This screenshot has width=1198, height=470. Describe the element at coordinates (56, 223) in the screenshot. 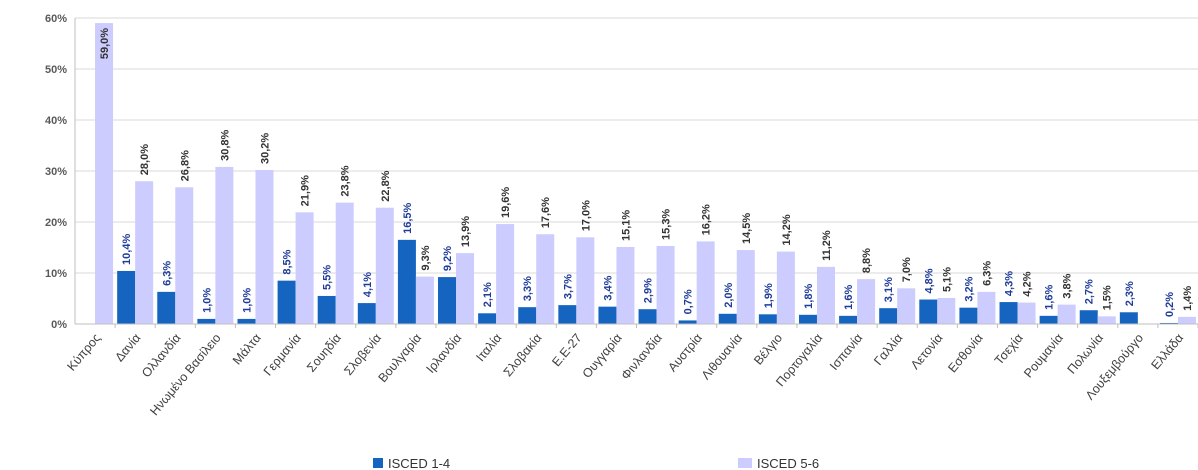

I see `y-tick-label: 20%` at that location.